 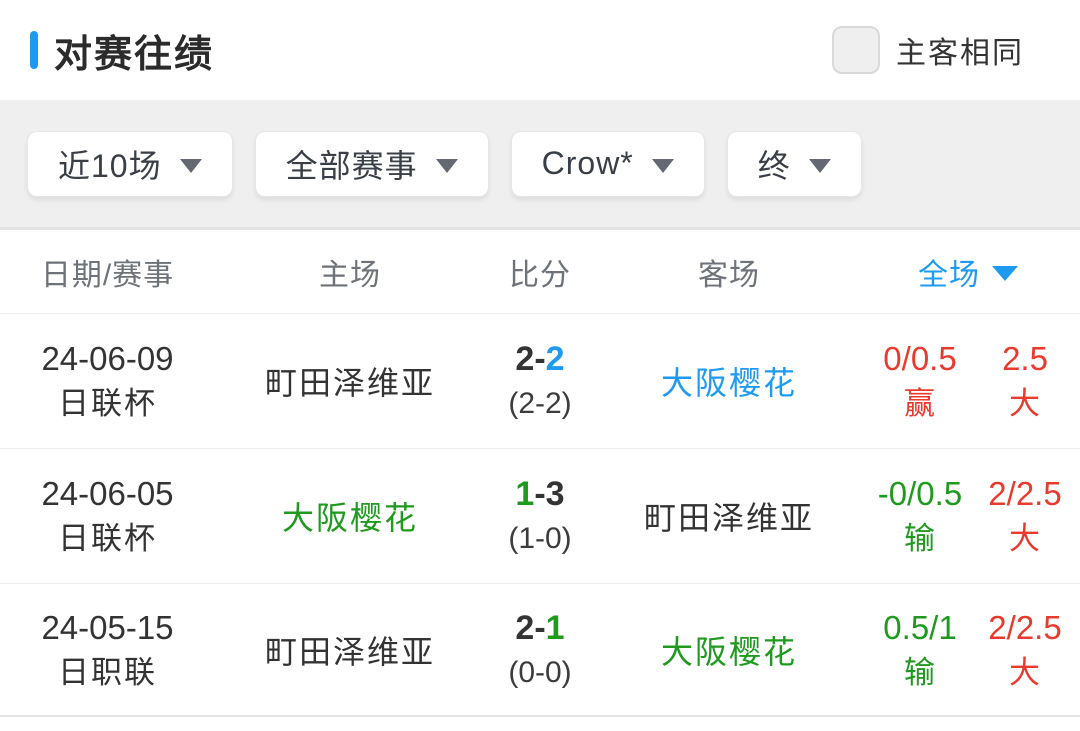 I want to click on dropdown-bookmaker: Crow*, so click(x=607, y=163).